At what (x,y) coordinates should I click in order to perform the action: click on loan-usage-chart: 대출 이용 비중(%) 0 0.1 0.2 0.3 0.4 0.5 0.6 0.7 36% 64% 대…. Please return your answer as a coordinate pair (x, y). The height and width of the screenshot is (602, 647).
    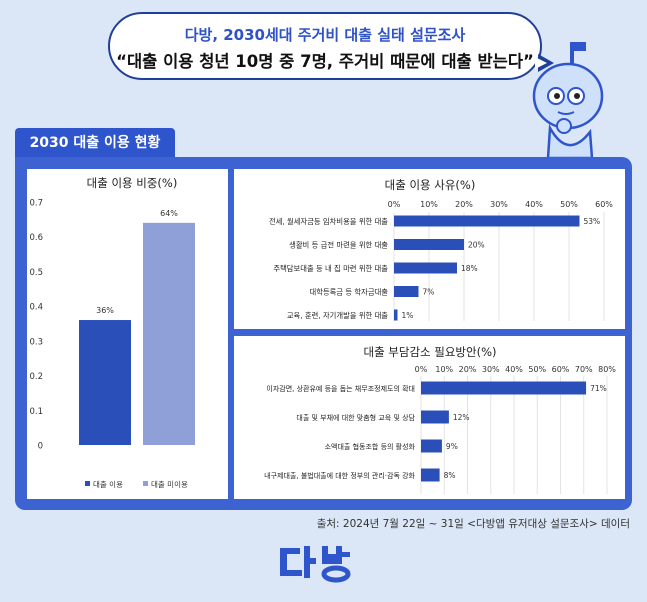
    Looking at the image, I should click on (112, 332).